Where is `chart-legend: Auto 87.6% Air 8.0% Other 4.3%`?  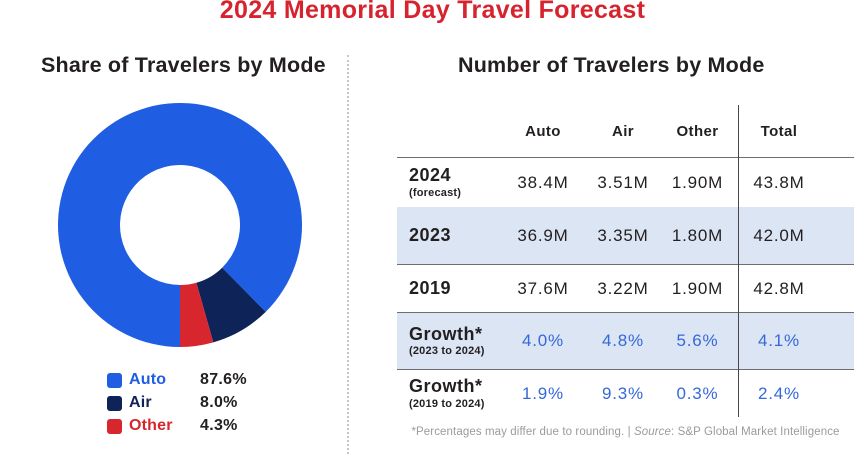
chart-legend: Auto 87.6% Air 8.0% Other 4.3% is located at coordinates (177, 403).